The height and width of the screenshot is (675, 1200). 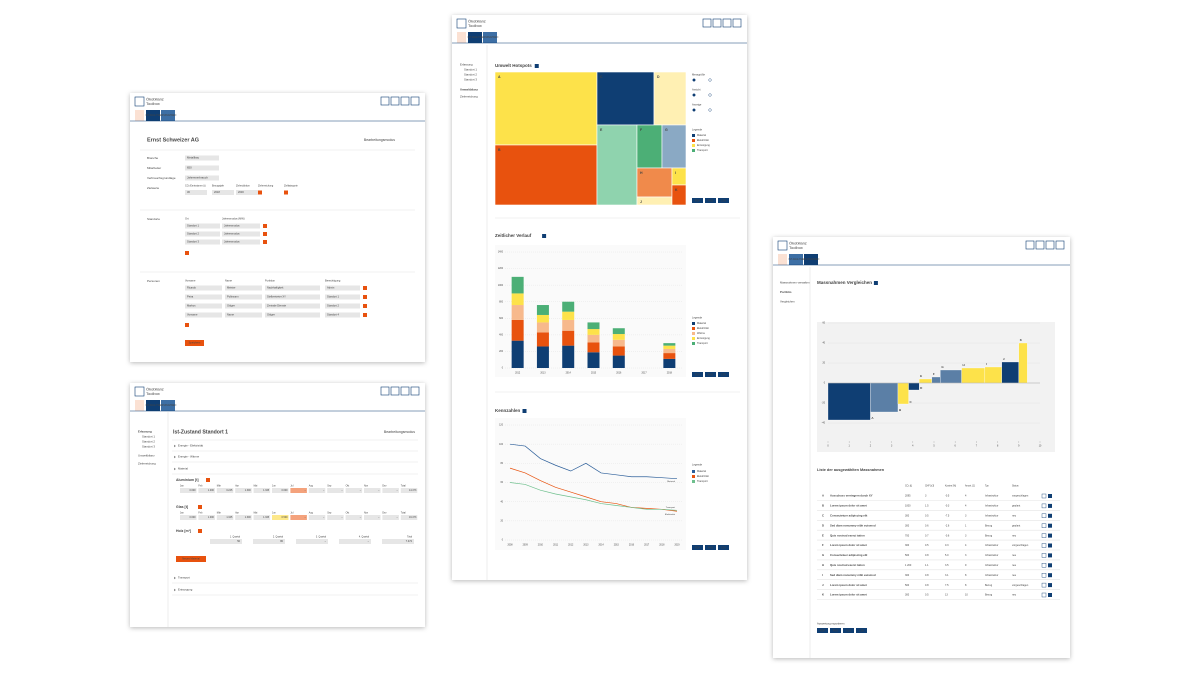 What do you see at coordinates (787, 302) in the screenshot?
I see `nav-item: Vergleichen` at bounding box center [787, 302].